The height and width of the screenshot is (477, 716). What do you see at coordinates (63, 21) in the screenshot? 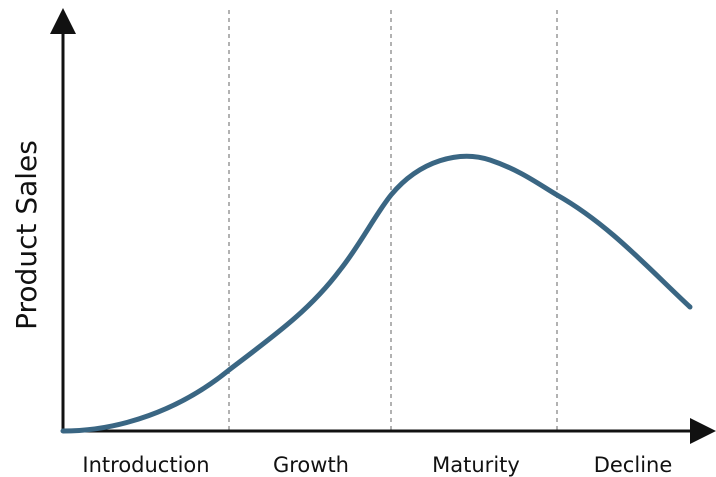
I see `y-axis-arrow` at bounding box center [63, 21].